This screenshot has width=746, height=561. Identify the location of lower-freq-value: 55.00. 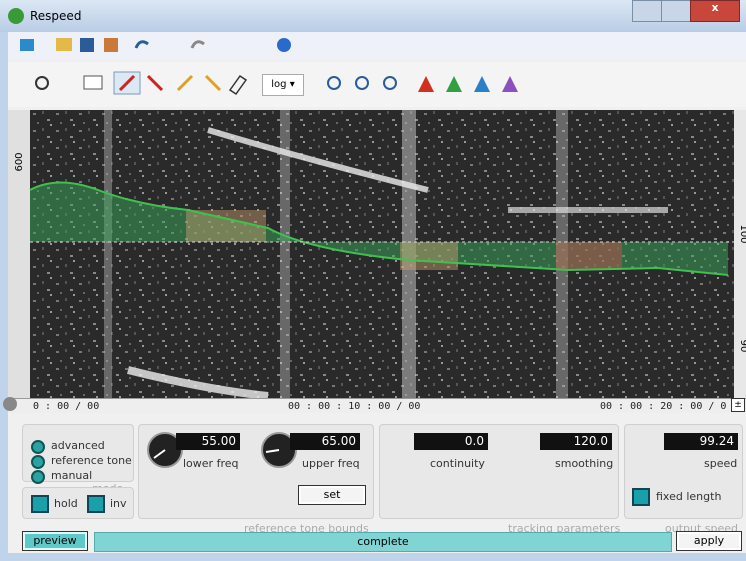
(208, 441).